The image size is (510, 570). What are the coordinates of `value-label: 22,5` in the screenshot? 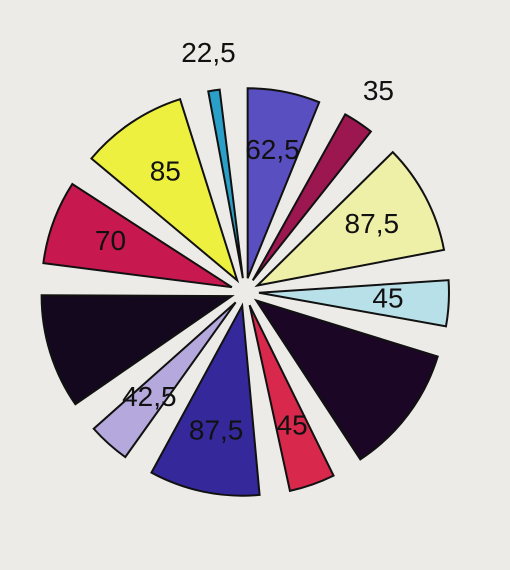 It's located at (208, 52).